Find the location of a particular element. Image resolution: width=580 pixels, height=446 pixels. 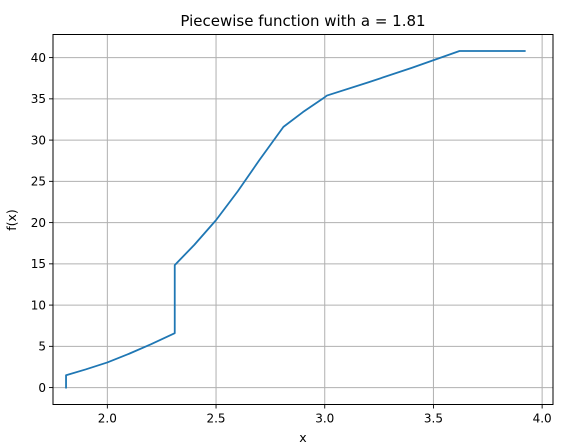

y-ticks: 0 5 10 15 20 25 30 35 40 is located at coordinates (42, 223).